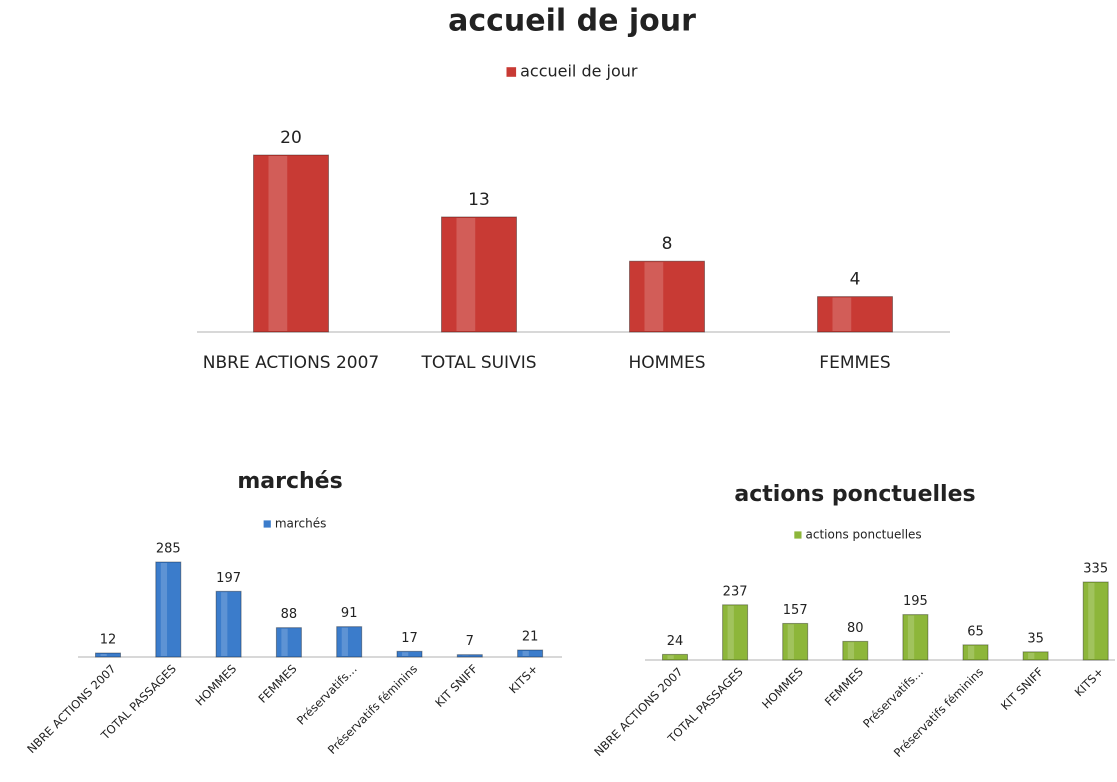 The width and height of the screenshot is (1117, 782). What do you see at coordinates (667, 244) in the screenshot?
I see `data-label: 8` at bounding box center [667, 244].